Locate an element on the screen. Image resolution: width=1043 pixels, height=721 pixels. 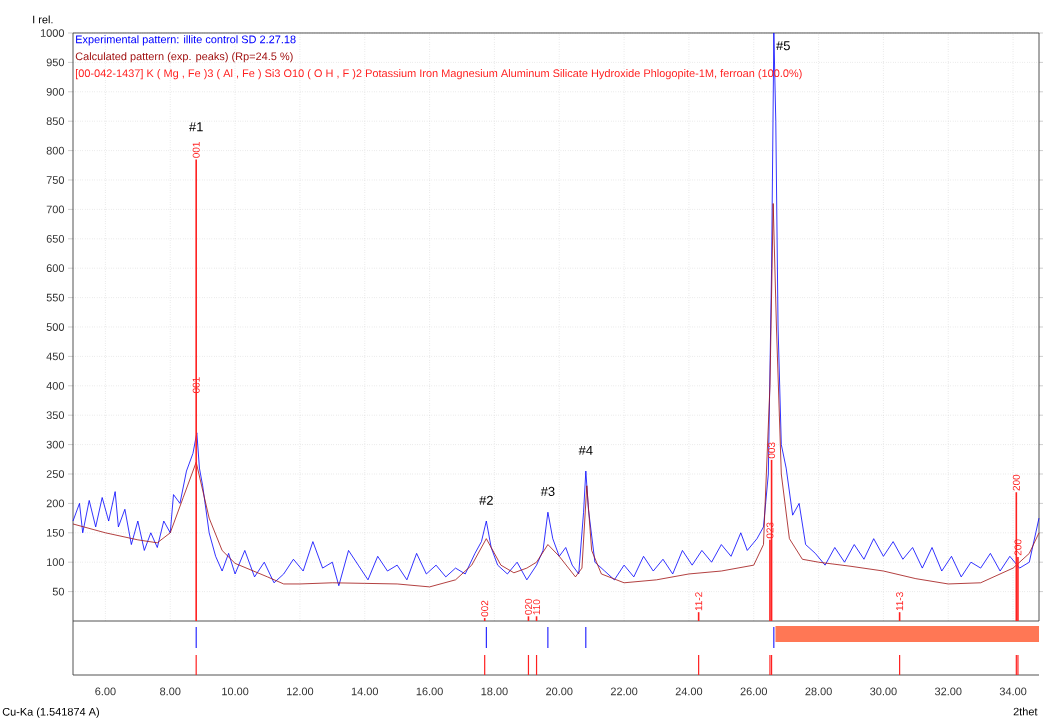
x-tick-label: 34.00 is located at coordinates (1013, 691).